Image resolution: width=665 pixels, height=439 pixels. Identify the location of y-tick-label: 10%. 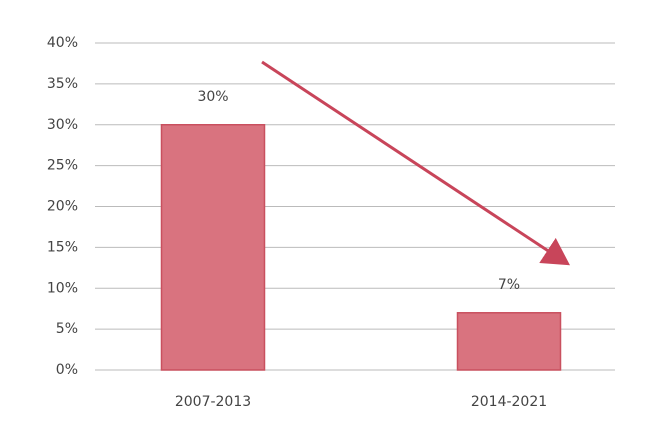
(62, 288).